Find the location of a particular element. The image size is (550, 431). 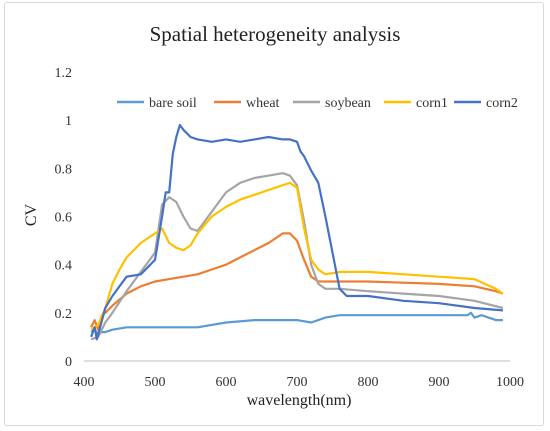

x-tick-label: 500 is located at coordinates (155, 382).